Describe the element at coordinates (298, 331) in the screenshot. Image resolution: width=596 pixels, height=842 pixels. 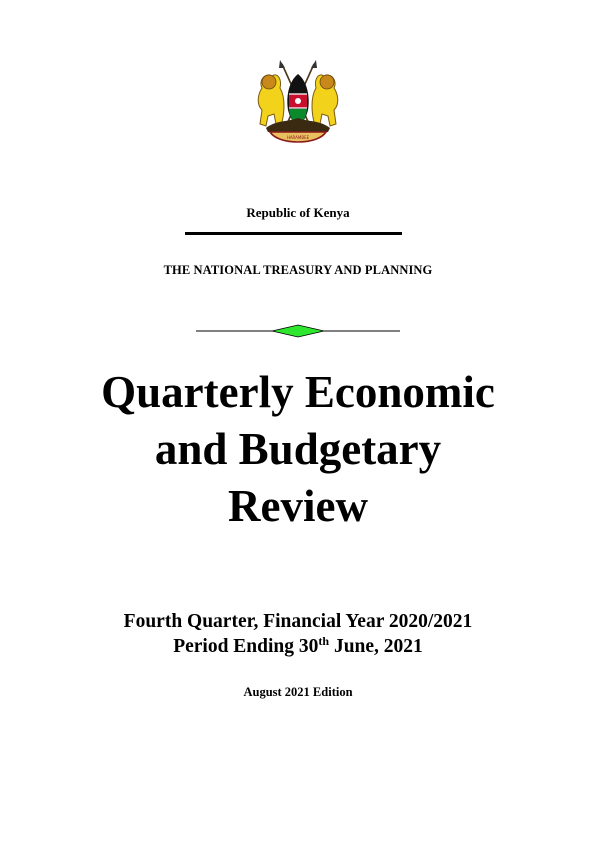
I see `diamond-divider` at that location.